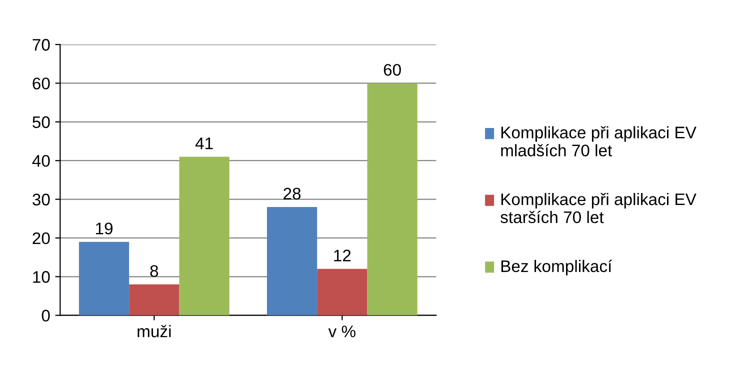 The width and height of the screenshot is (752, 371). I want to click on y-tick-label: 0, so click(46, 316).